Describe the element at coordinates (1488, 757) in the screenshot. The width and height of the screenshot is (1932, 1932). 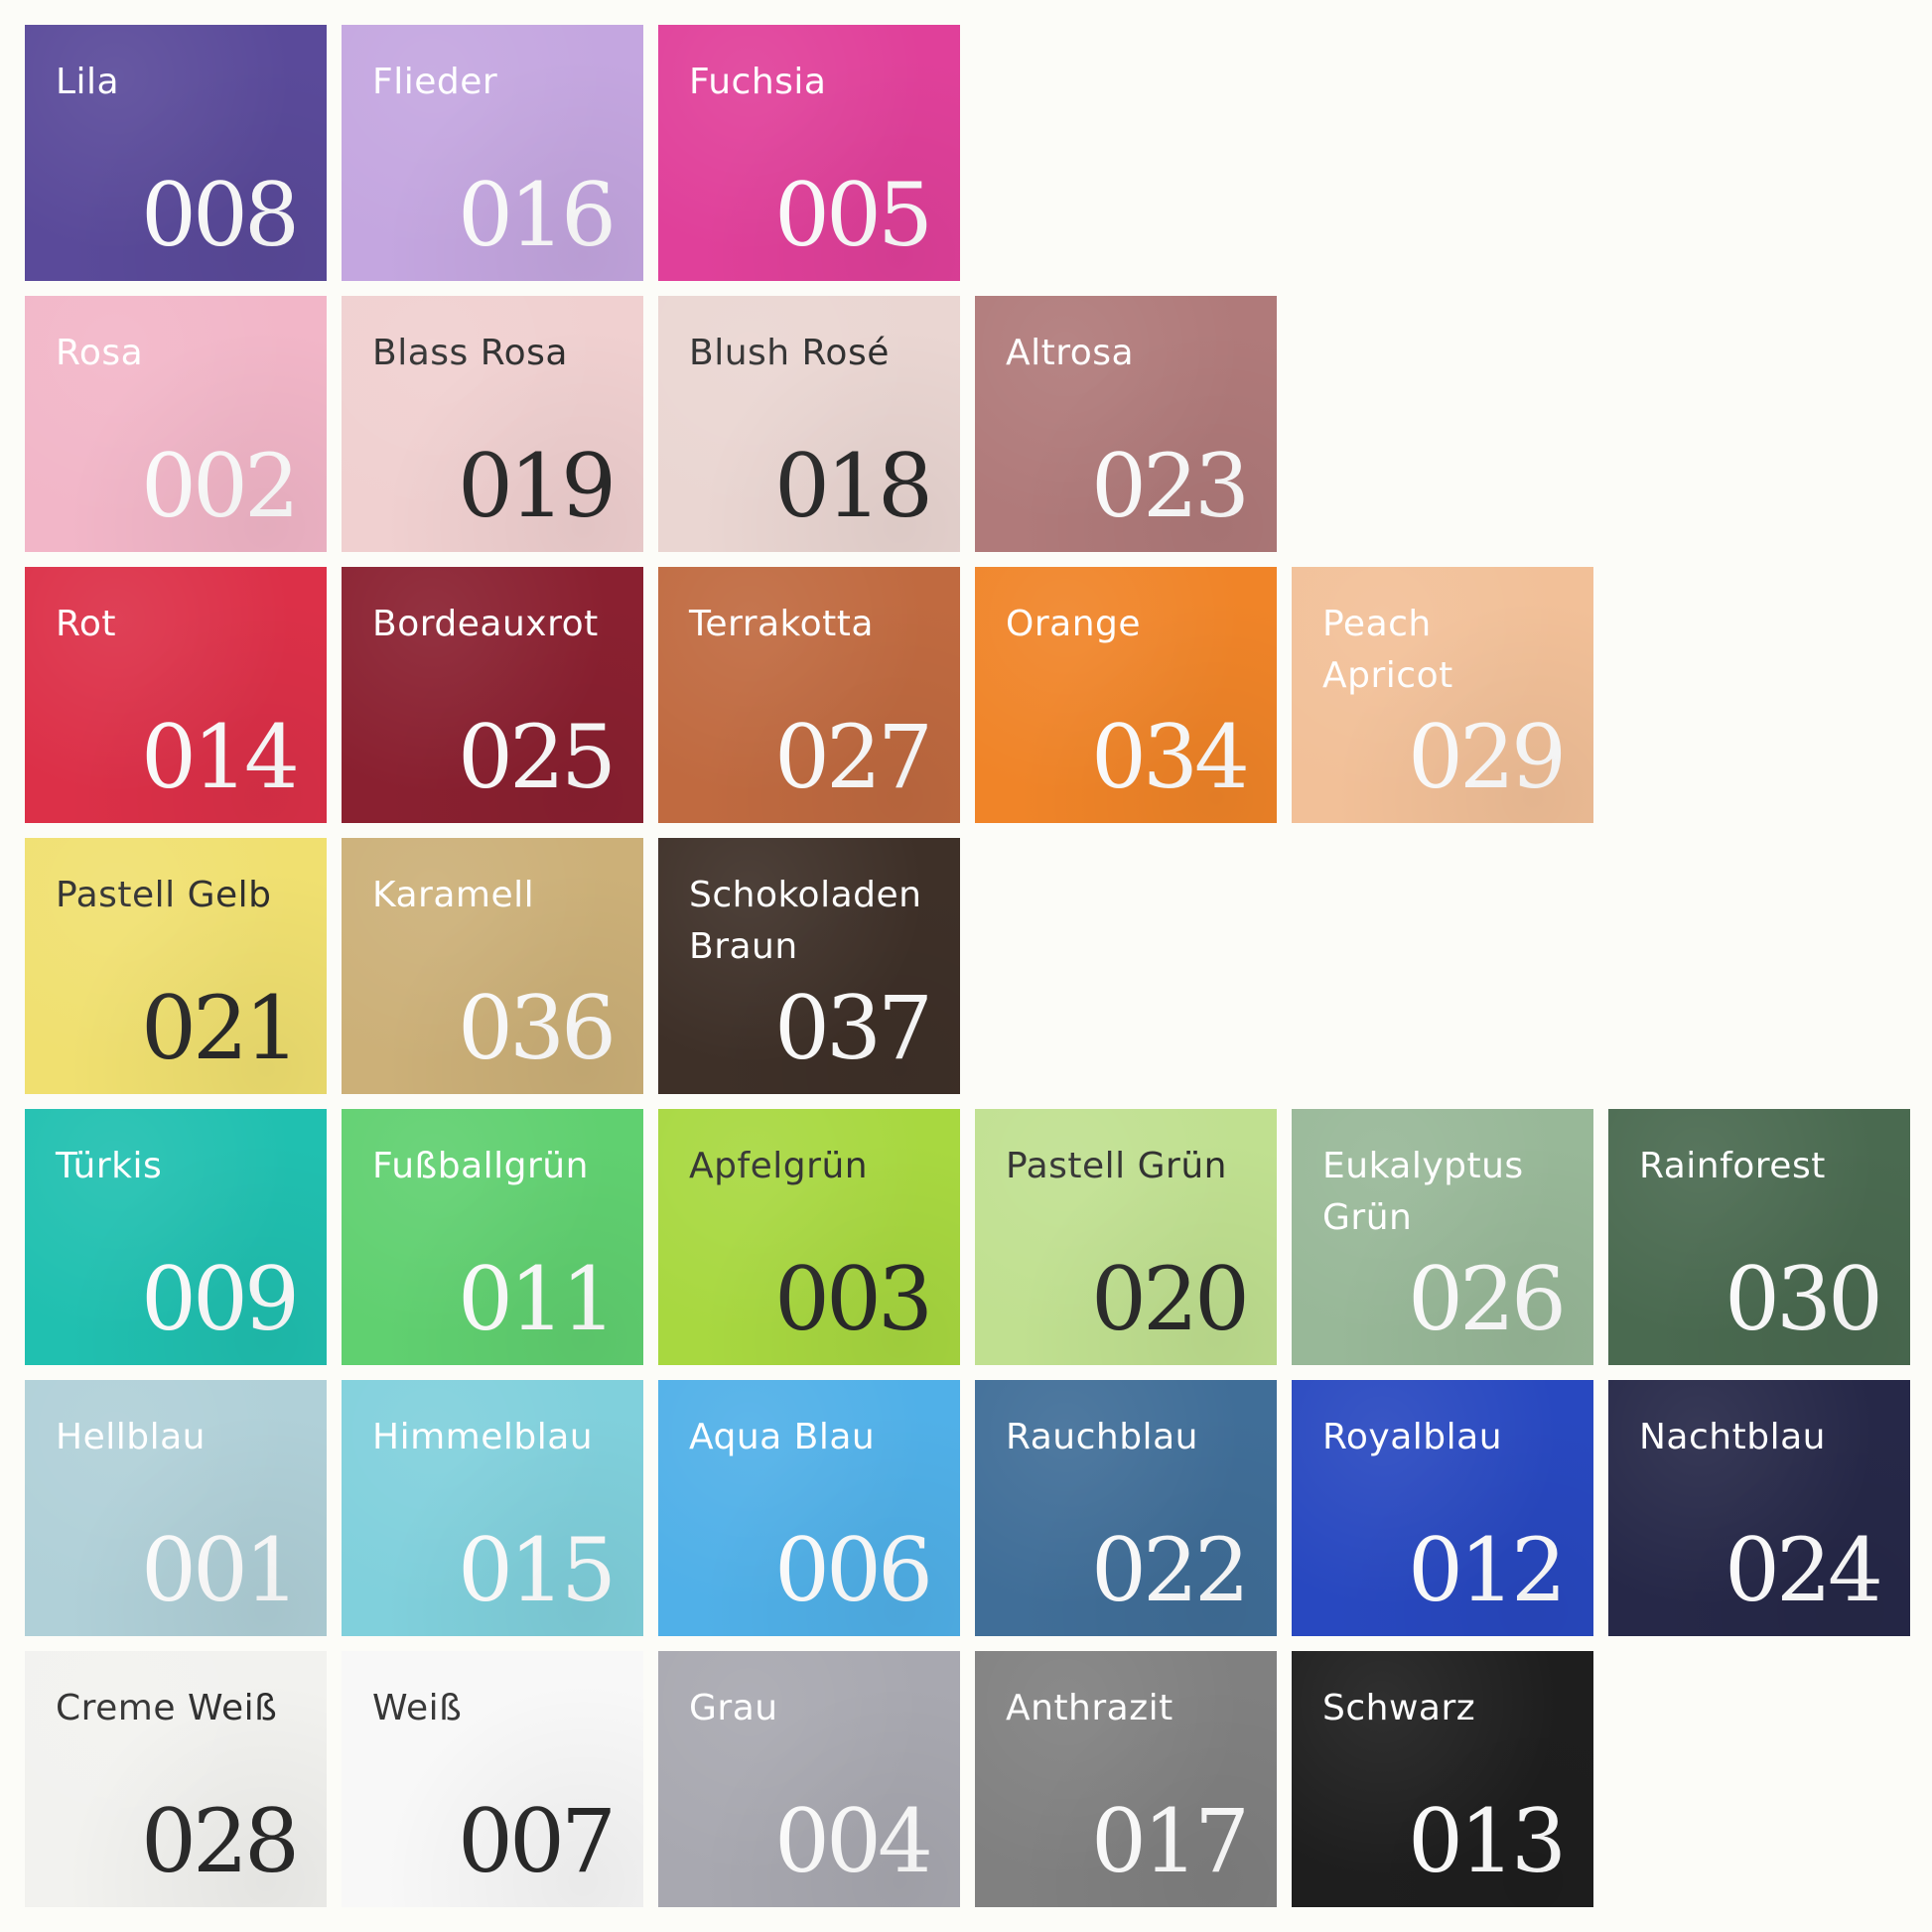
I see `swatch-code: 029` at that location.